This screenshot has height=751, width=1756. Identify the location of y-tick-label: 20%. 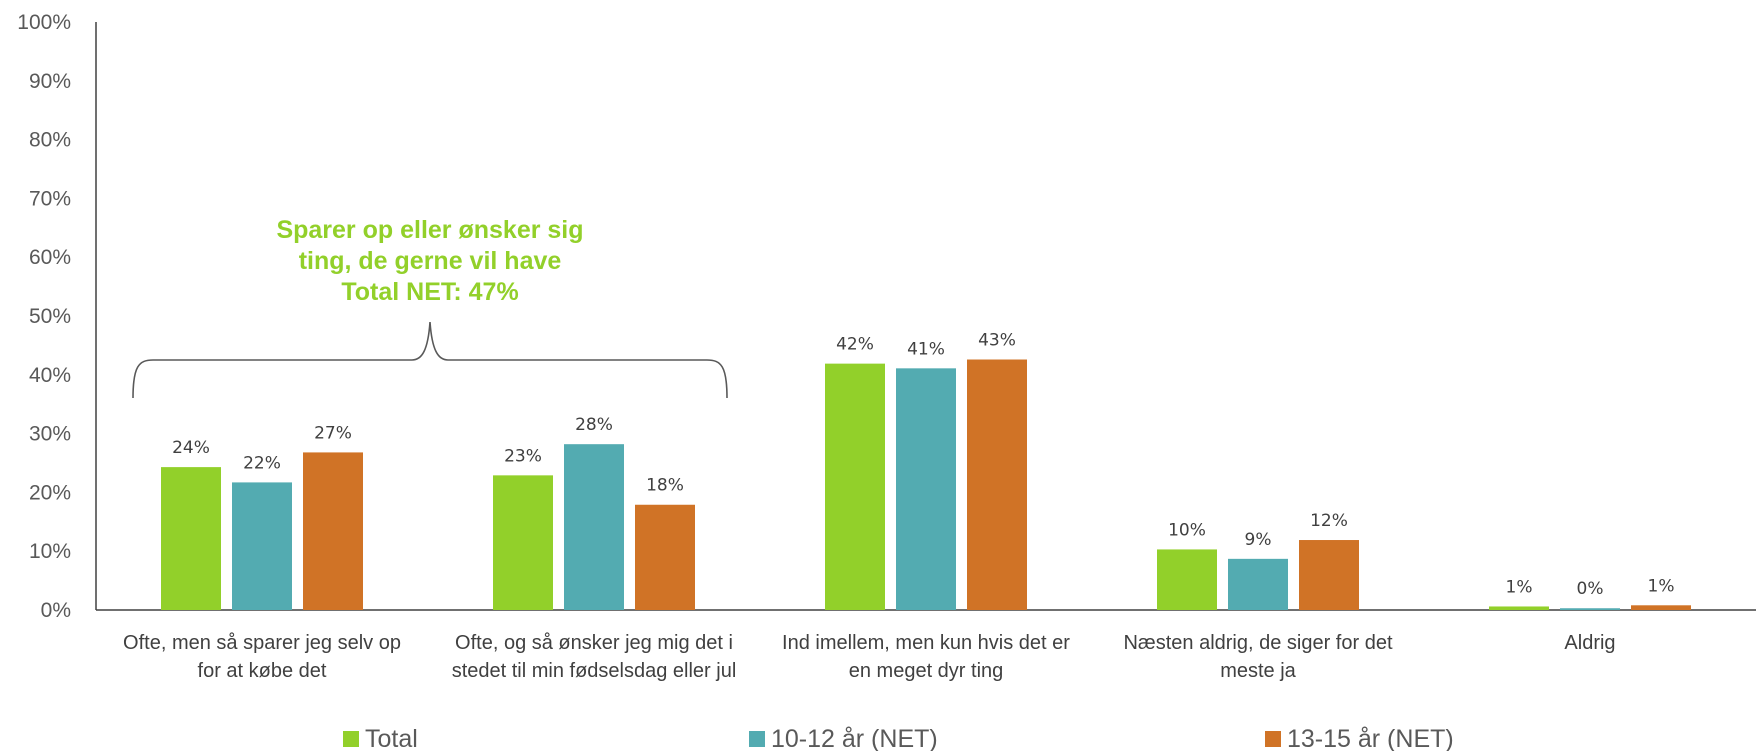
(50, 492).